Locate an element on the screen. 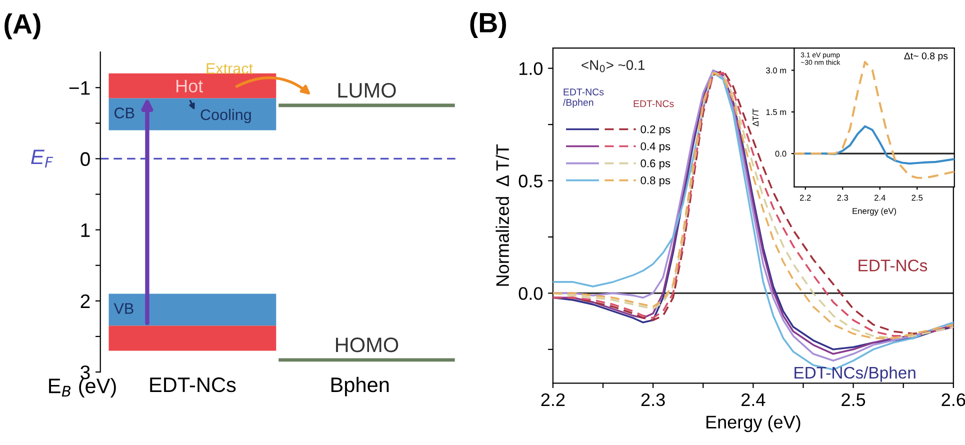 Image resolution: width=965 pixels, height=445 pixels. ref-line-label: LUMO is located at coordinates (367, 90).